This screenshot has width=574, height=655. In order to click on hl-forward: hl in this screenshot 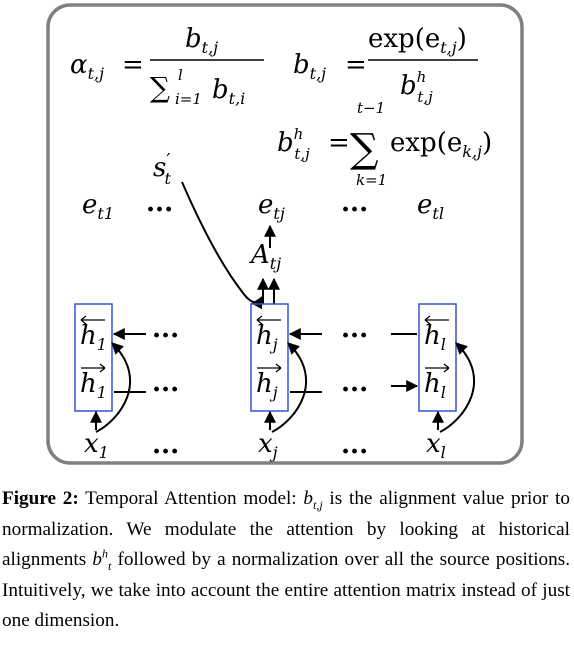, I will do `click(435, 385)`.